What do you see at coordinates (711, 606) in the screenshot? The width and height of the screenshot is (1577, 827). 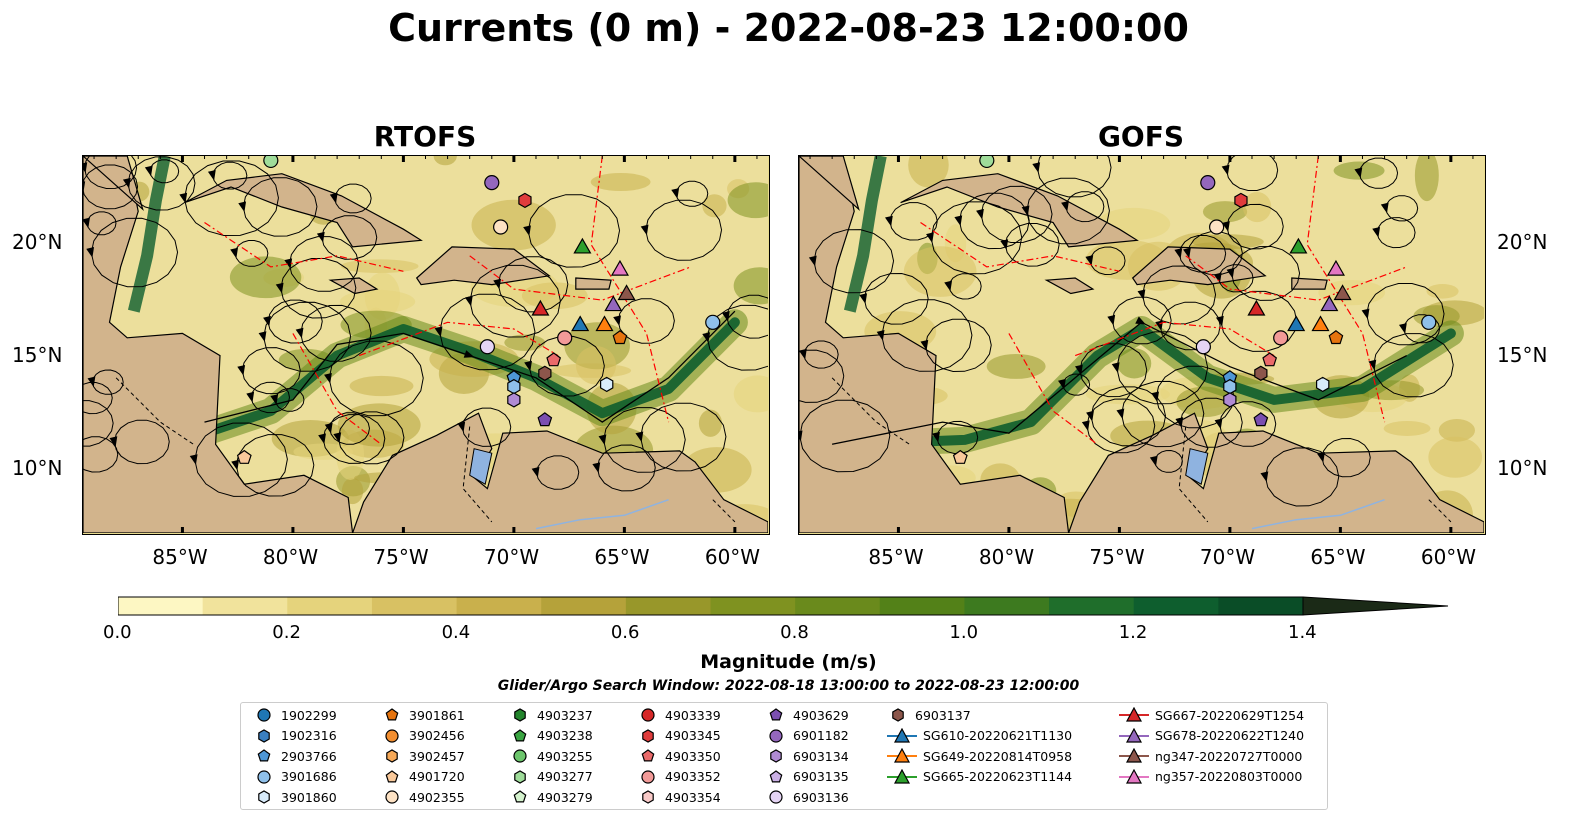 I see `colorbar-frame` at bounding box center [711, 606].